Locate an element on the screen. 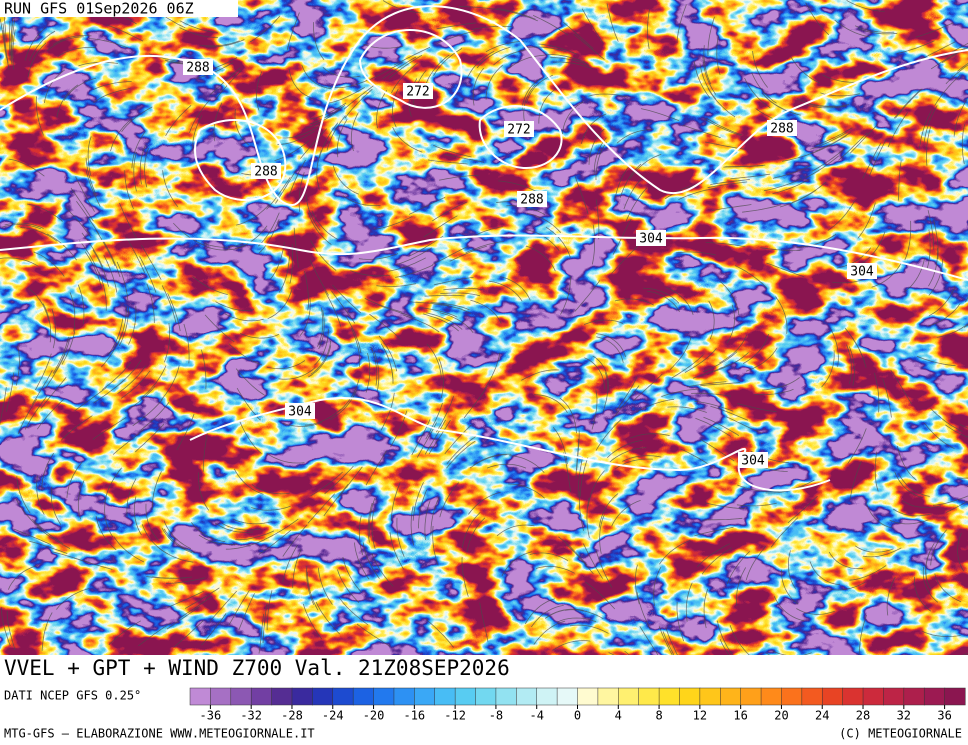  colorbar-tick-label: 36 is located at coordinates (944, 716).